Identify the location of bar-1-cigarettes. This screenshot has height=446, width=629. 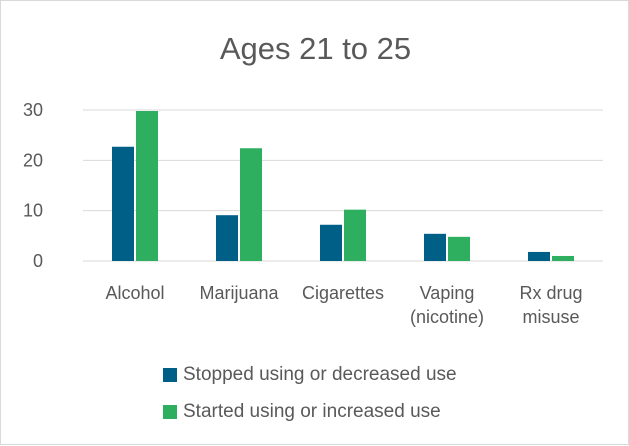
(331, 242).